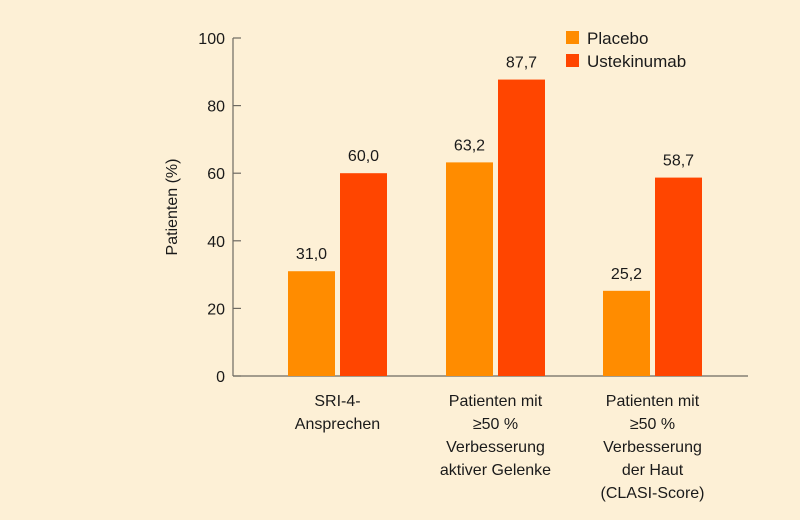  Describe the element at coordinates (216, 107) in the screenshot. I see `y-tick-label: 80` at that location.